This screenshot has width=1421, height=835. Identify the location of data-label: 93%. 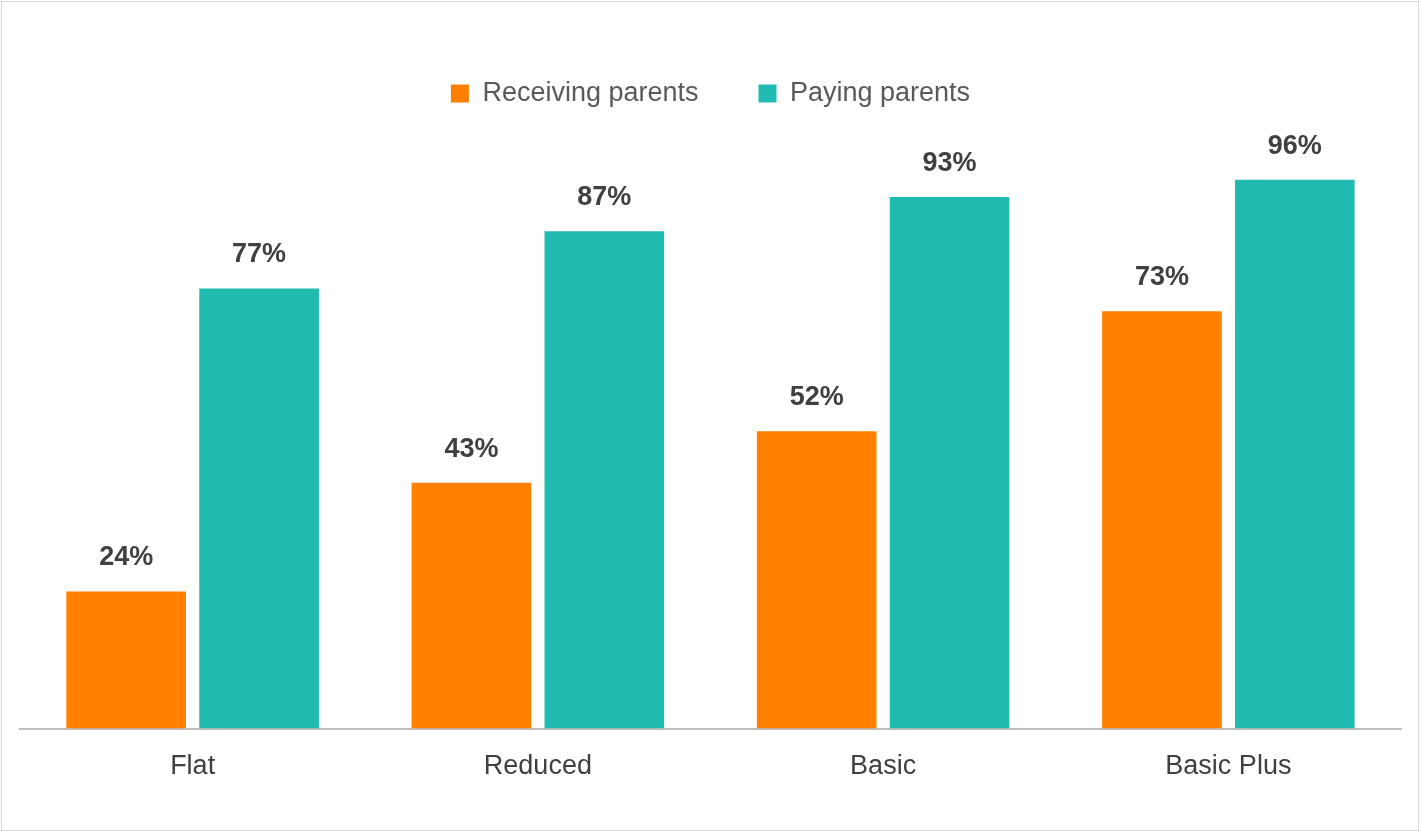
(949, 161).